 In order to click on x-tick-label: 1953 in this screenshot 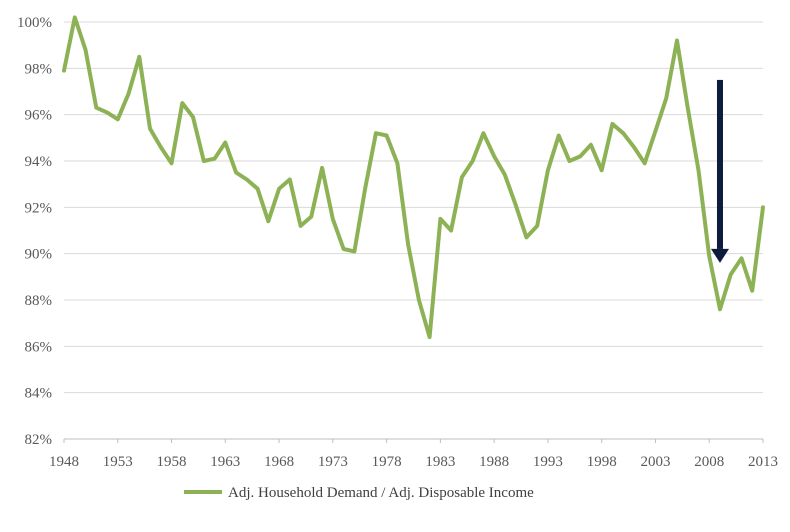, I will do `click(118, 462)`.